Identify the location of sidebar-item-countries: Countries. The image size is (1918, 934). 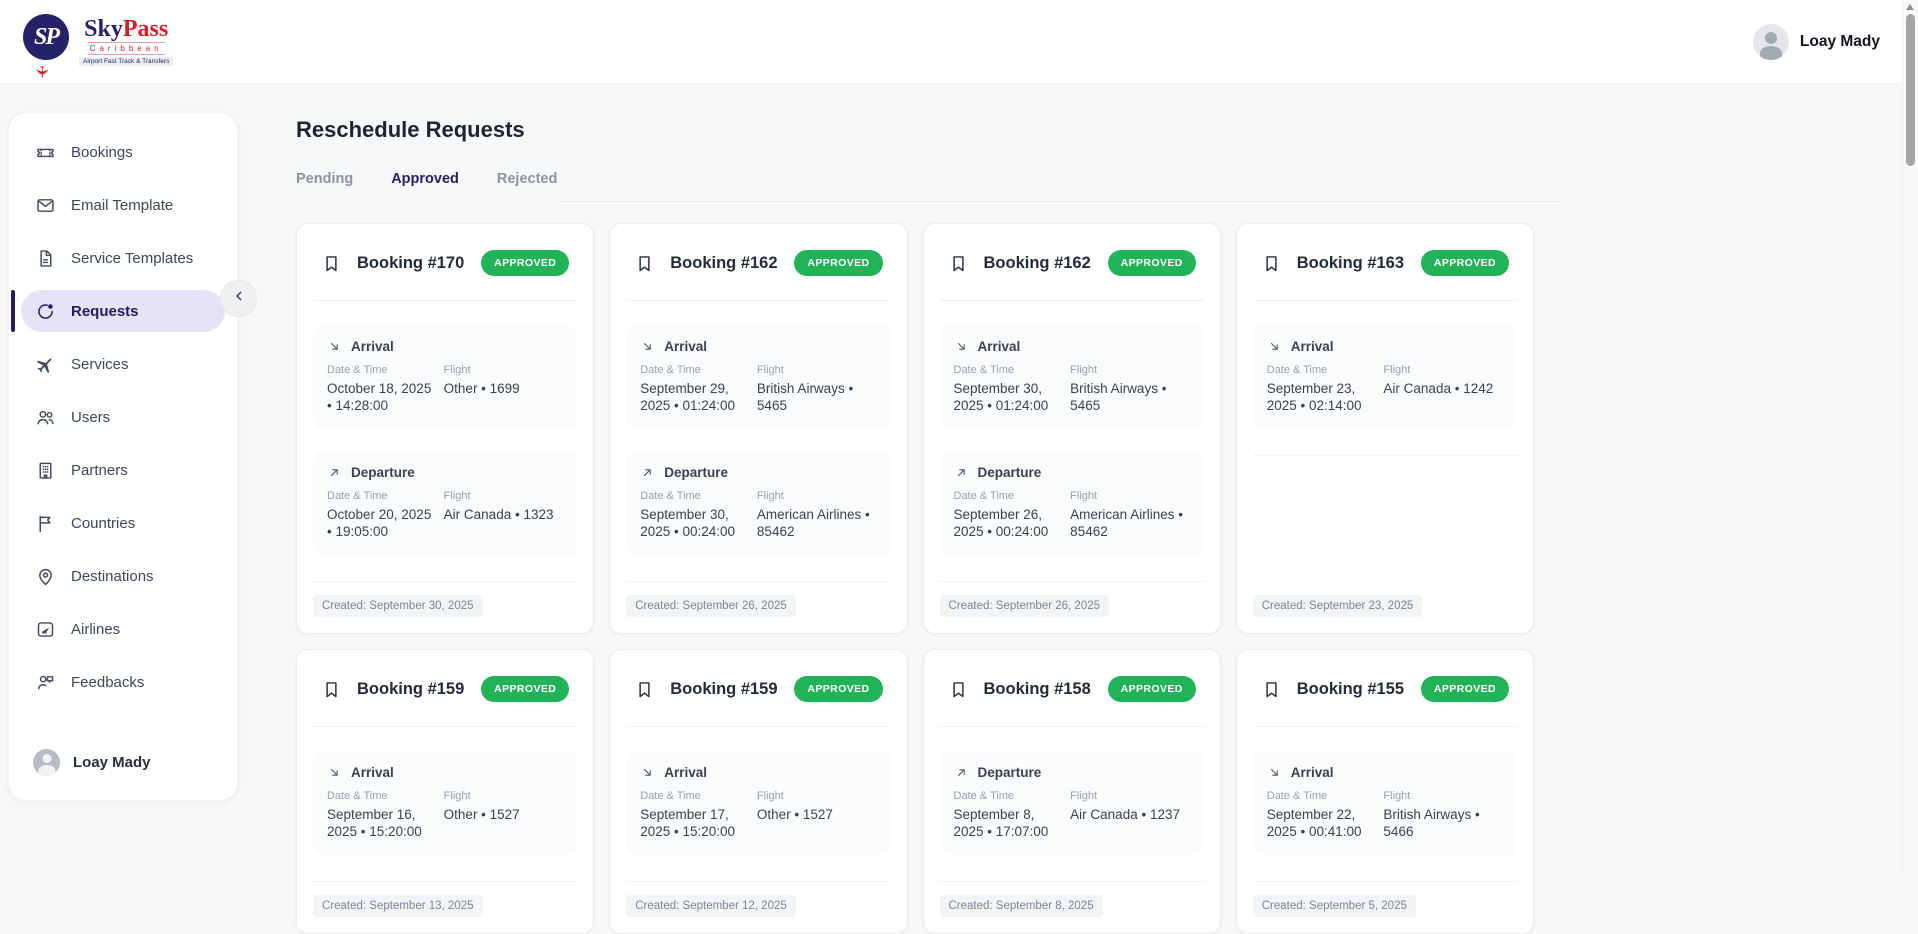
(123, 523).